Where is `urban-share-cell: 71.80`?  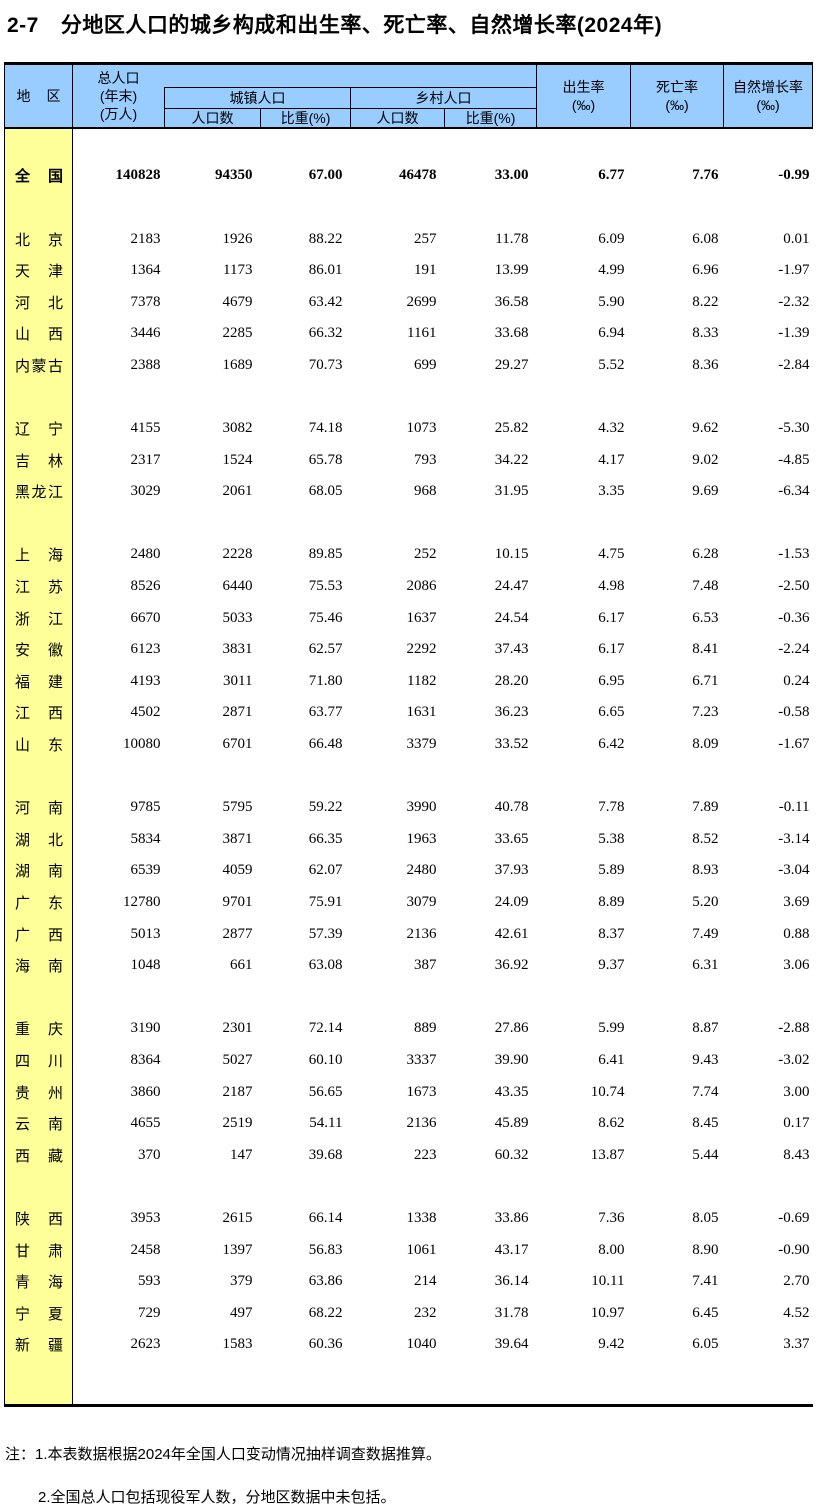
urban-share-cell: 71.80 is located at coordinates (325, 680).